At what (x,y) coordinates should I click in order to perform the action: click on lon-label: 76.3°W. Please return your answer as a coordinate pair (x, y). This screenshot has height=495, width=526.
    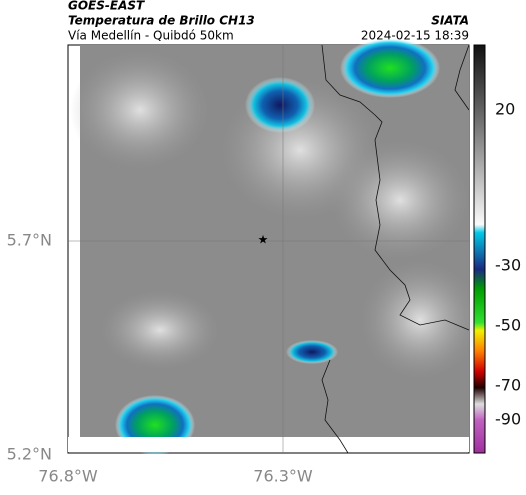
    Looking at the image, I should click on (283, 476).